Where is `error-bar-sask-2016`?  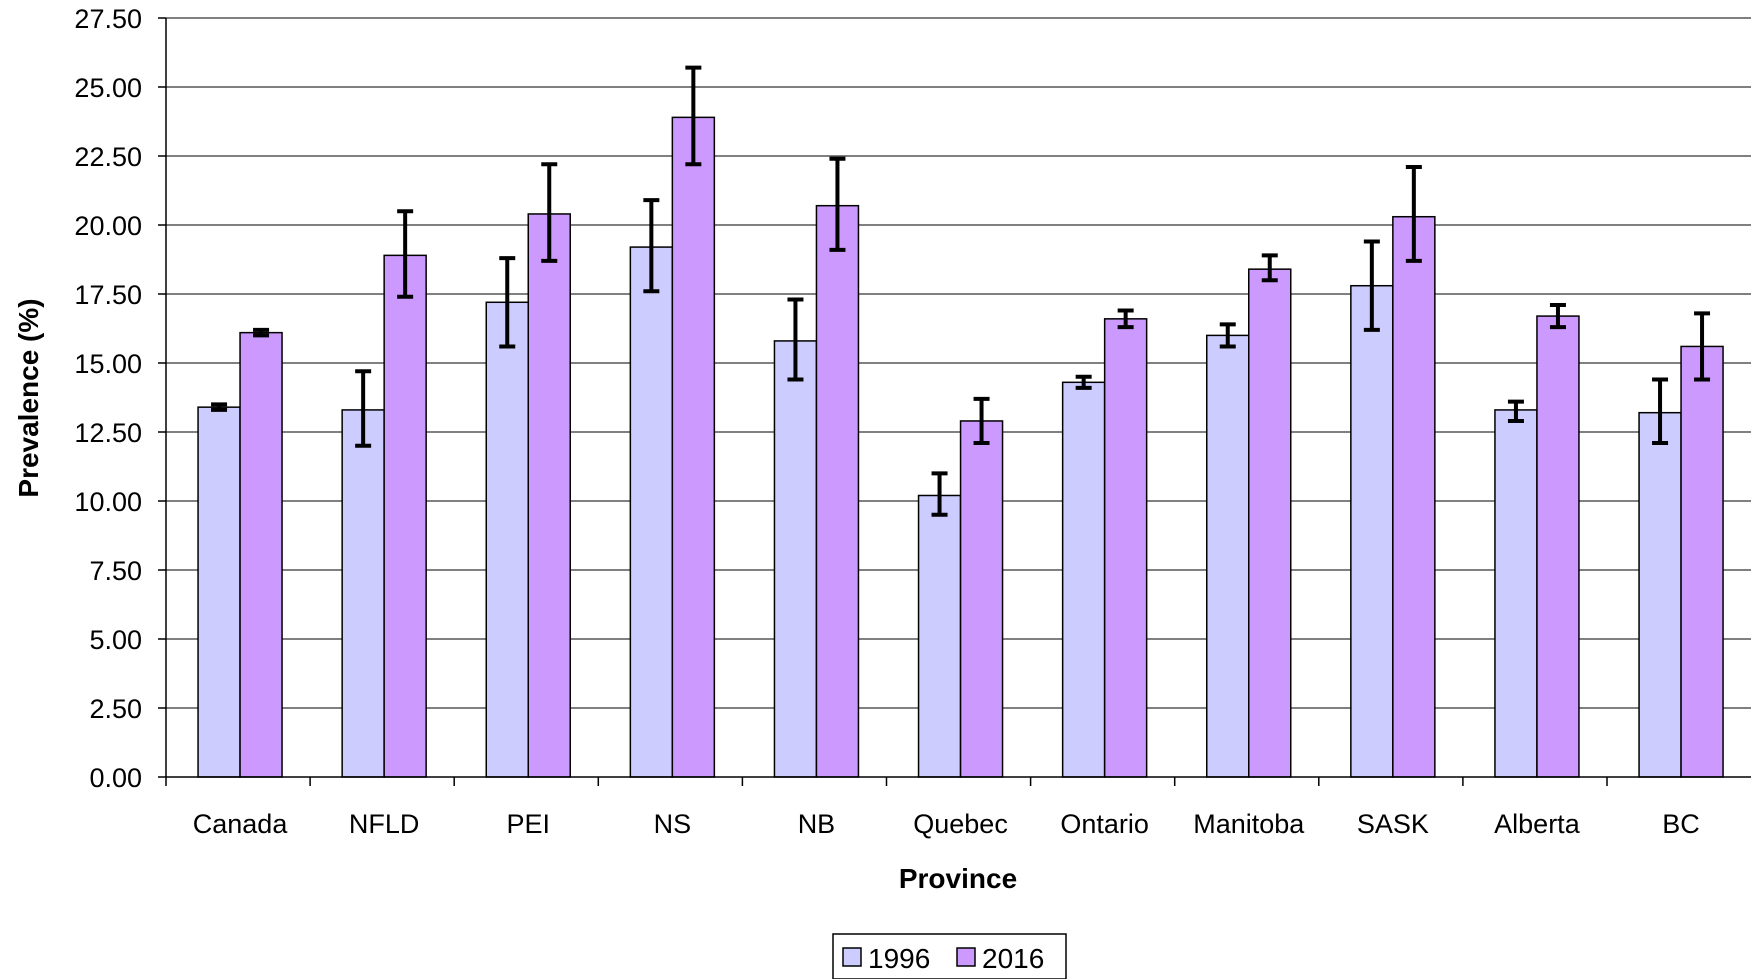
error-bar-sask-2016 is located at coordinates (1413, 214).